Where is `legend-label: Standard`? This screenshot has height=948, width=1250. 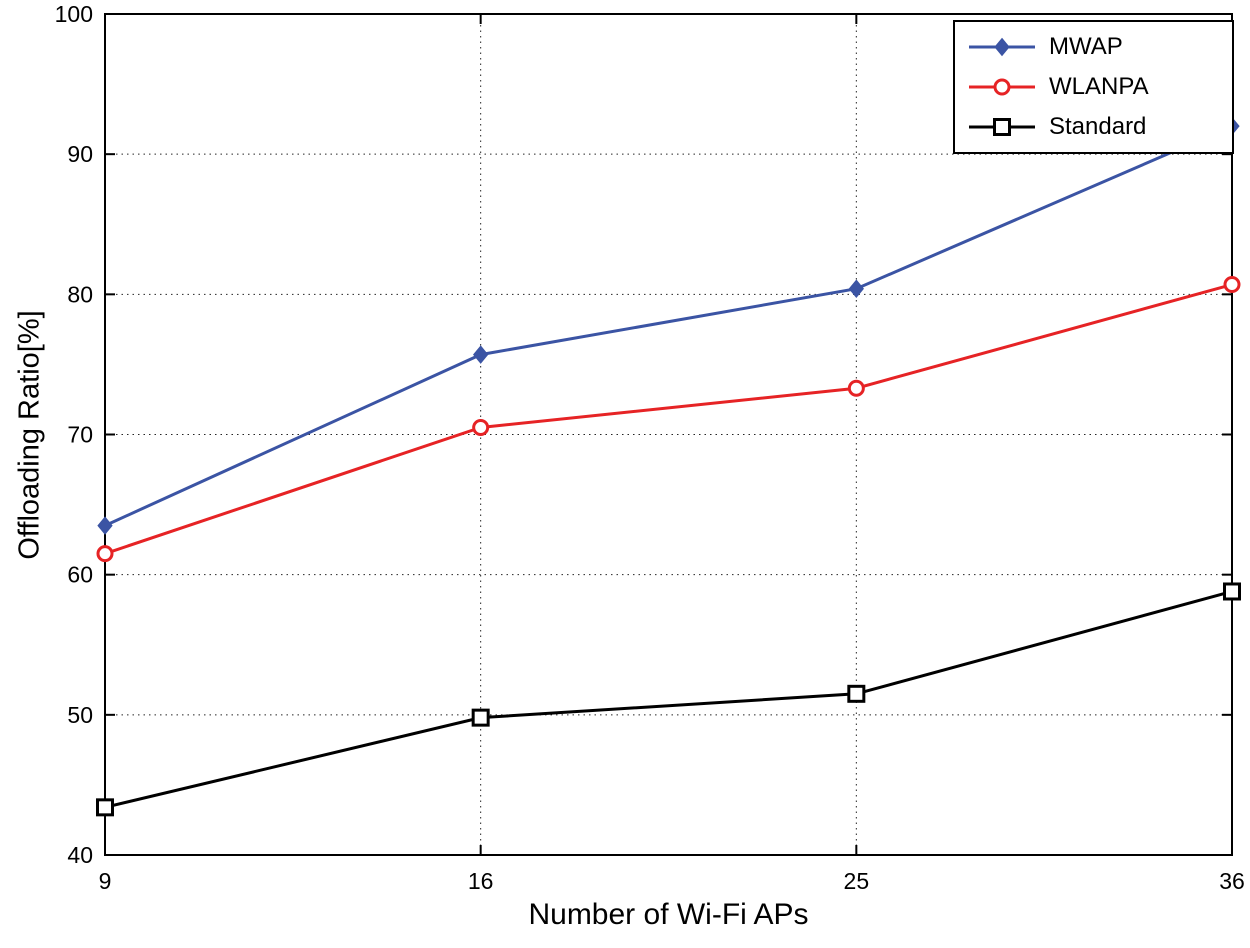
legend-label: Standard is located at coordinates (1098, 126).